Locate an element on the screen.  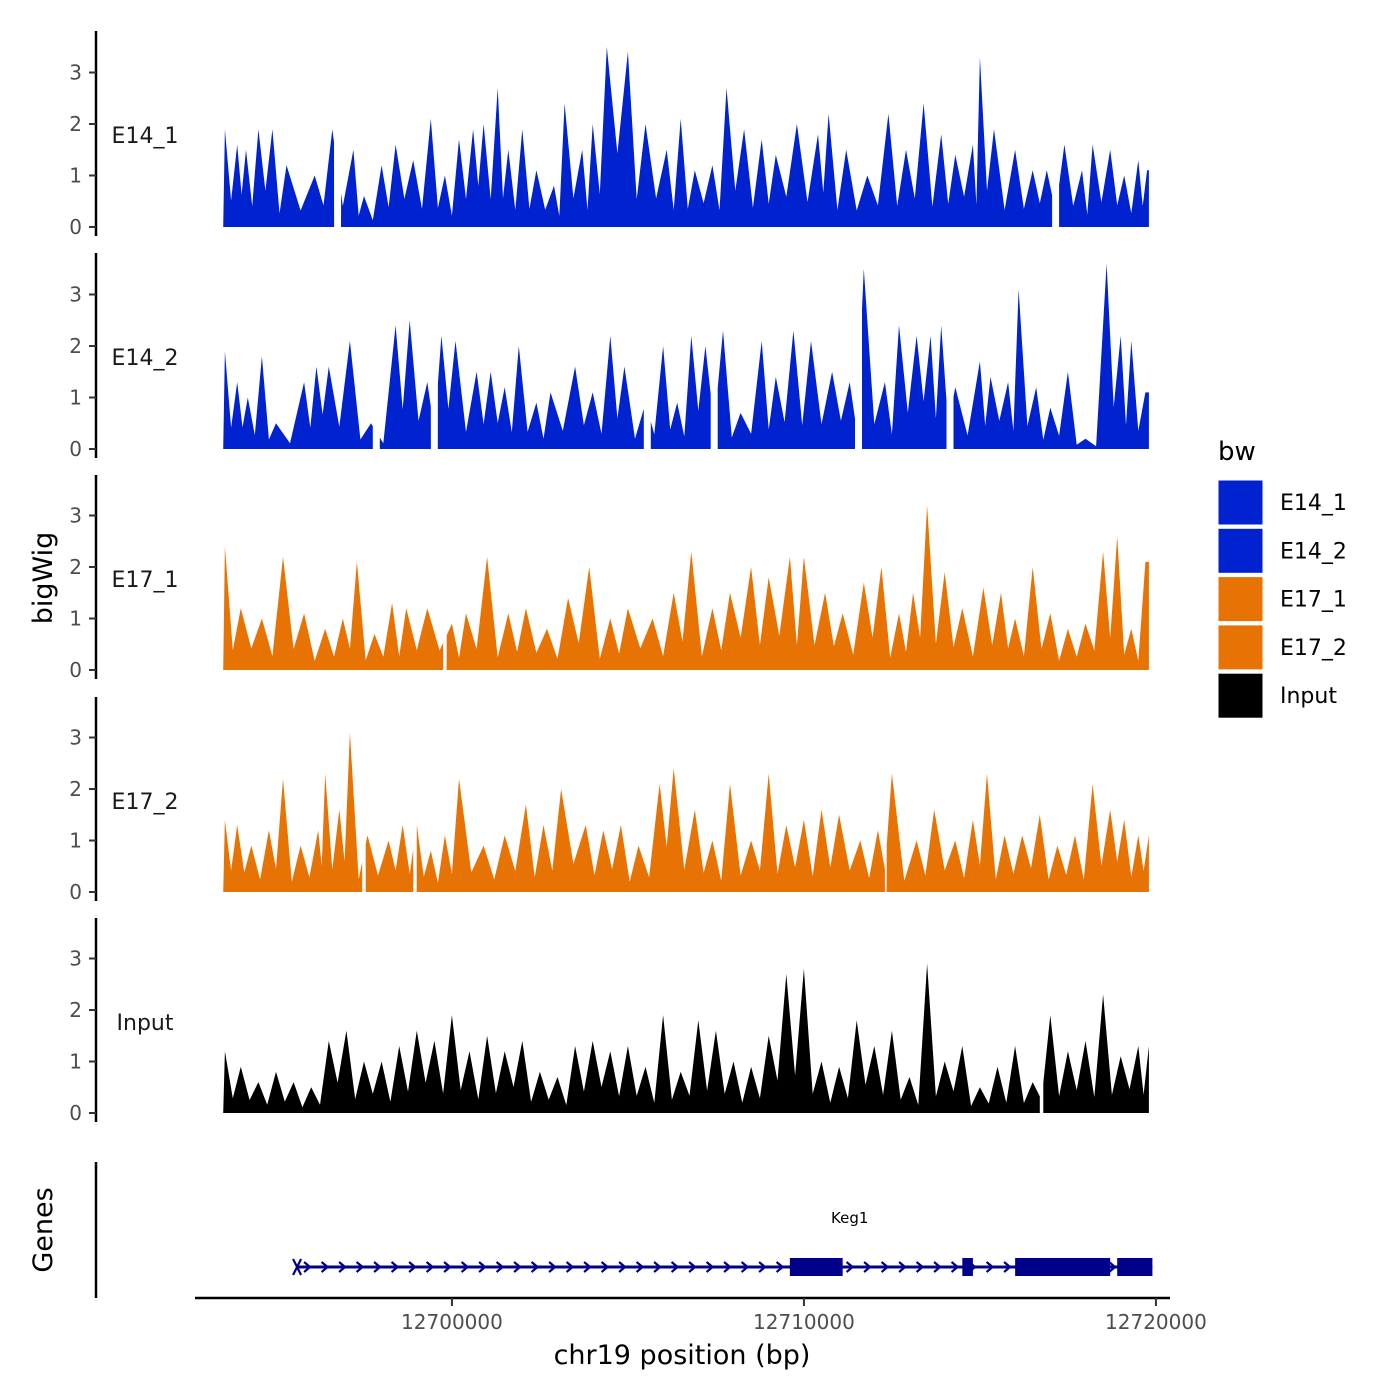
track-e17-1: 0 1 2 3 E17_1 is located at coordinates (609, 578).